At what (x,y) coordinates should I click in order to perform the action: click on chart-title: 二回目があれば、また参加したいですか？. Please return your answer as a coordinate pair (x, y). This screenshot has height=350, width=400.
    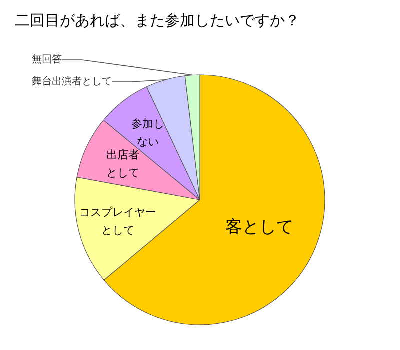
    Looking at the image, I should click on (157, 21).